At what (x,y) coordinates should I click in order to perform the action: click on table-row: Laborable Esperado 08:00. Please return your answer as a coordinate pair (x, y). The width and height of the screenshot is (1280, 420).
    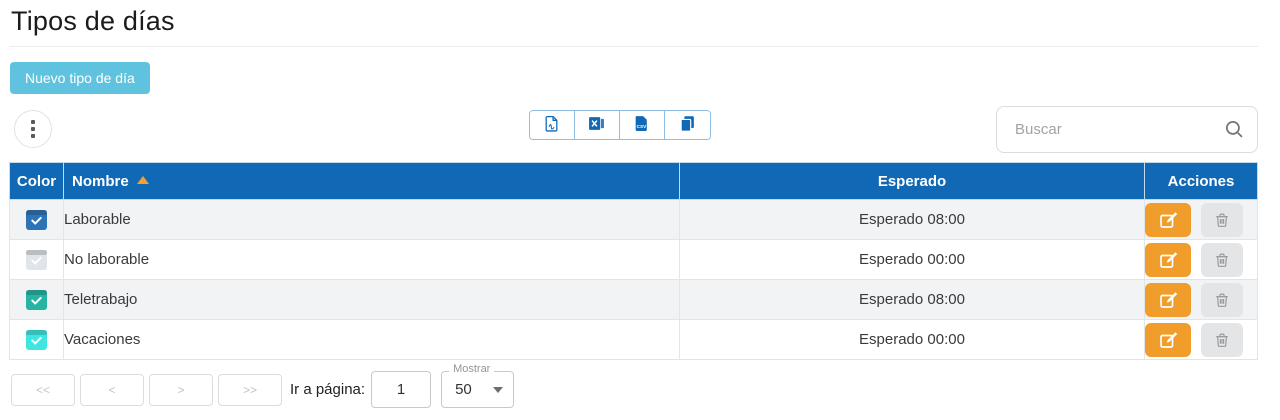
    Looking at the image, I should click on (633, 219).